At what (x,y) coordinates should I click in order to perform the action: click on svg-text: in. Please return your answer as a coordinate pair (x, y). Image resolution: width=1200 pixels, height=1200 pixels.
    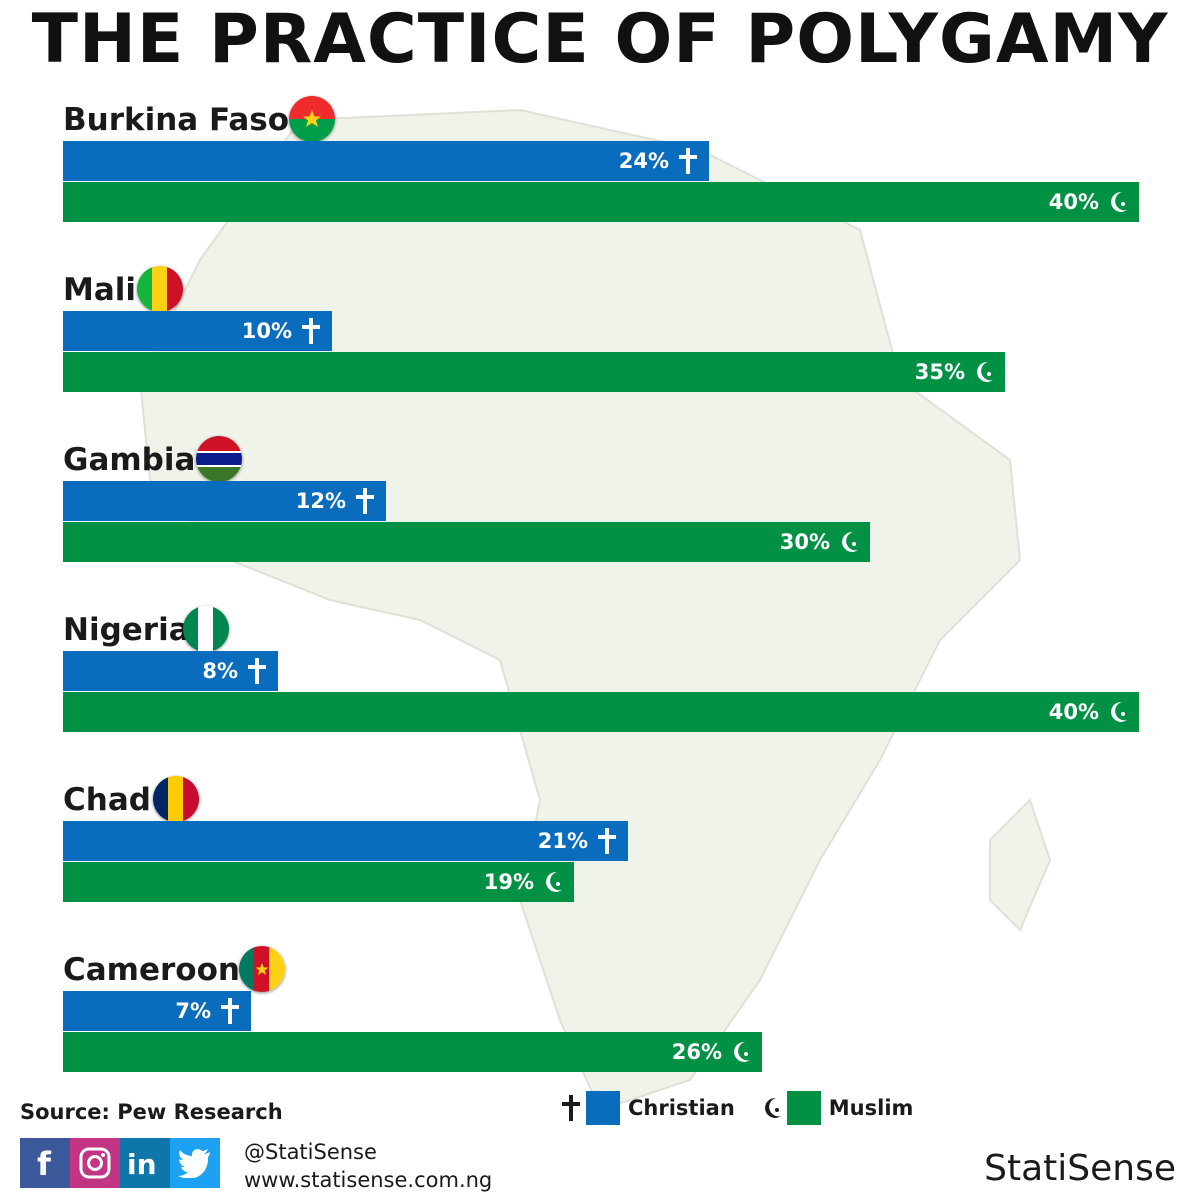
    Looking at the image, I should click on (142, 1164).